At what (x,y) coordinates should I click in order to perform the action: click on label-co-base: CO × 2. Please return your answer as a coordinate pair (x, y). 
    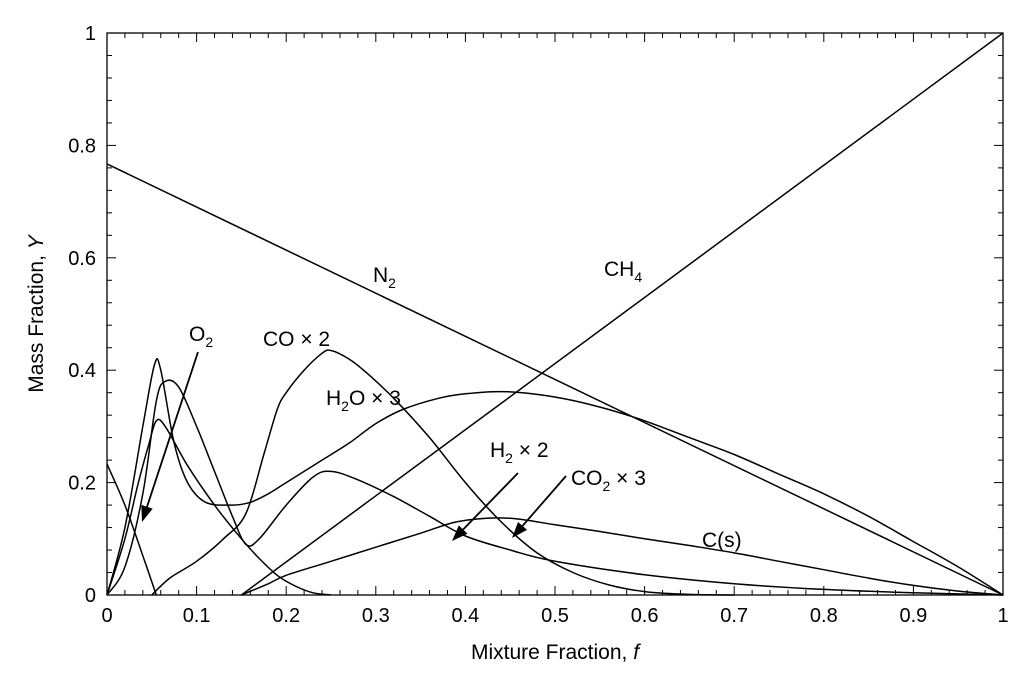
    Looking at the image, I should click on (296, 339).